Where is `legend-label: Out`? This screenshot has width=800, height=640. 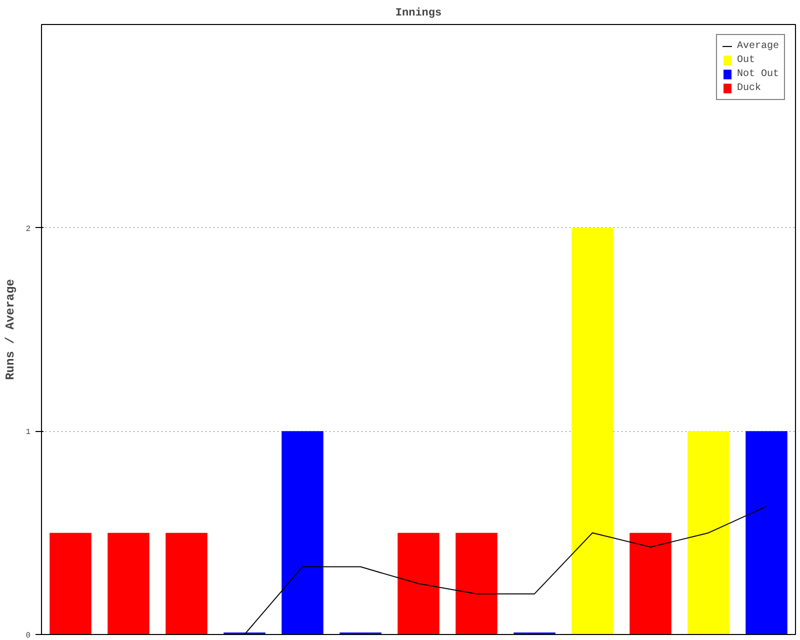
legend-label: Out is located at coordinates (746, 60).